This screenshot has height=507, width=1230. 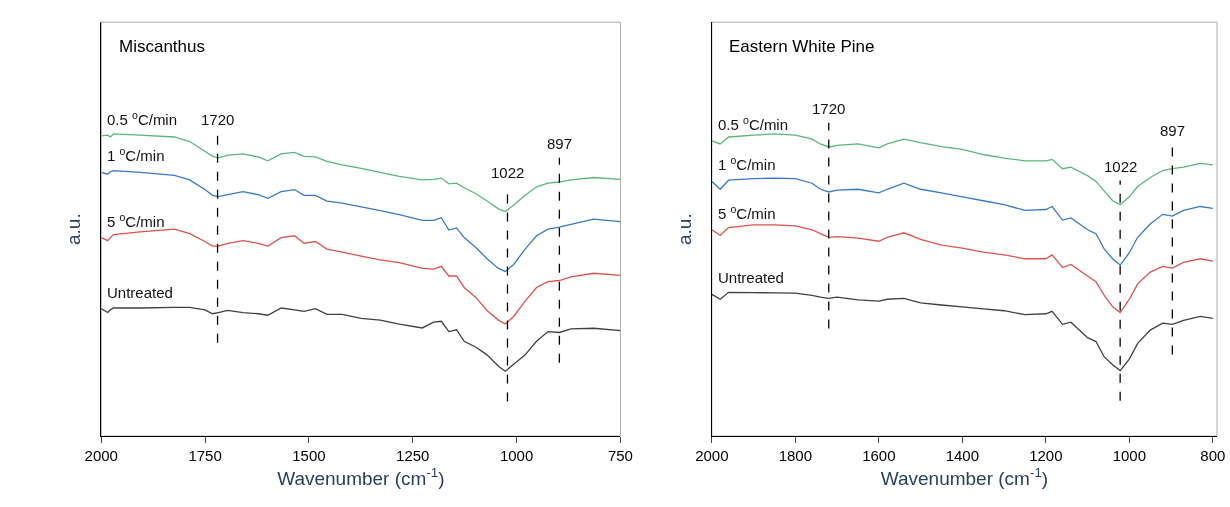 I want to click on x-tick-label: 1750, so click(x=205, y=456).